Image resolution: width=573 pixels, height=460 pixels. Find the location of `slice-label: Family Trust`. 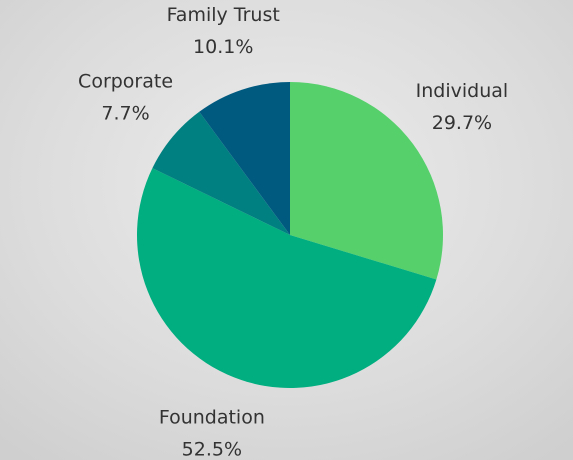

slice-label: Family Trust is located at coordinates (223, 15).